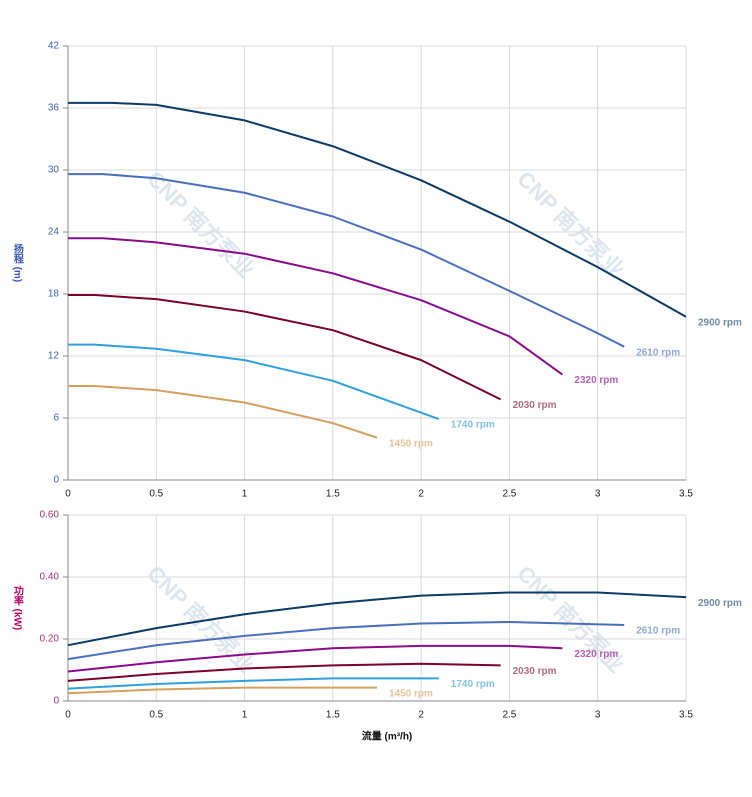 This screenshot has height=797, width=752. Describe the element at coordinates (56, 418) in the screenshot. I see `y-tick-label: 6` at that location.